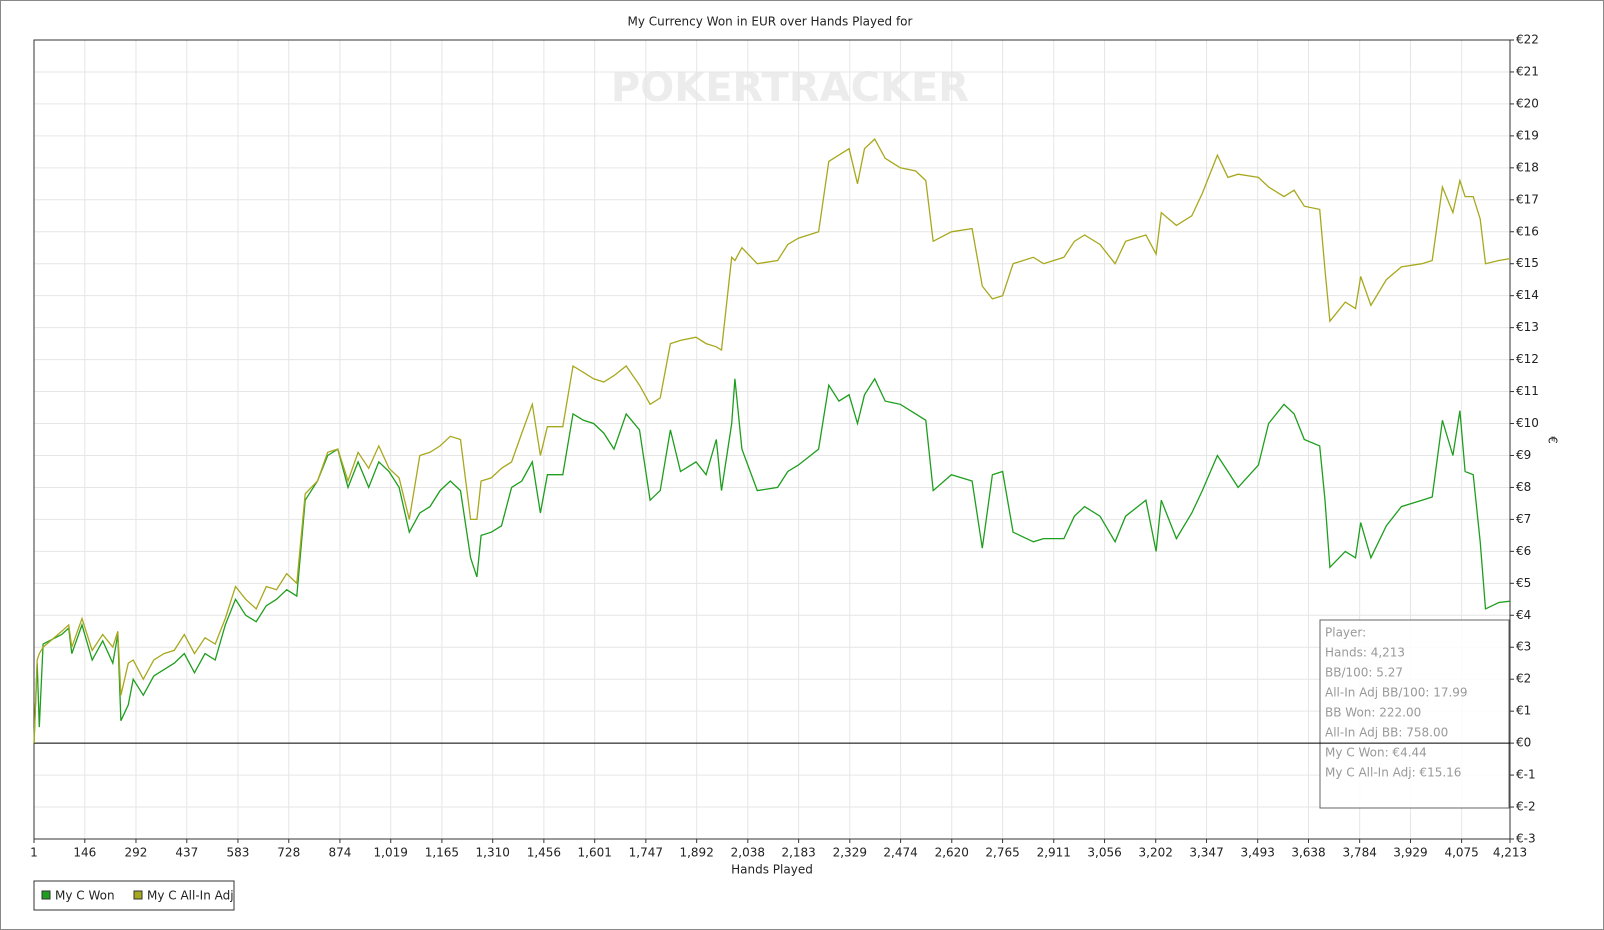  I want to click on y-axis-label: €, so click(1553, 440).